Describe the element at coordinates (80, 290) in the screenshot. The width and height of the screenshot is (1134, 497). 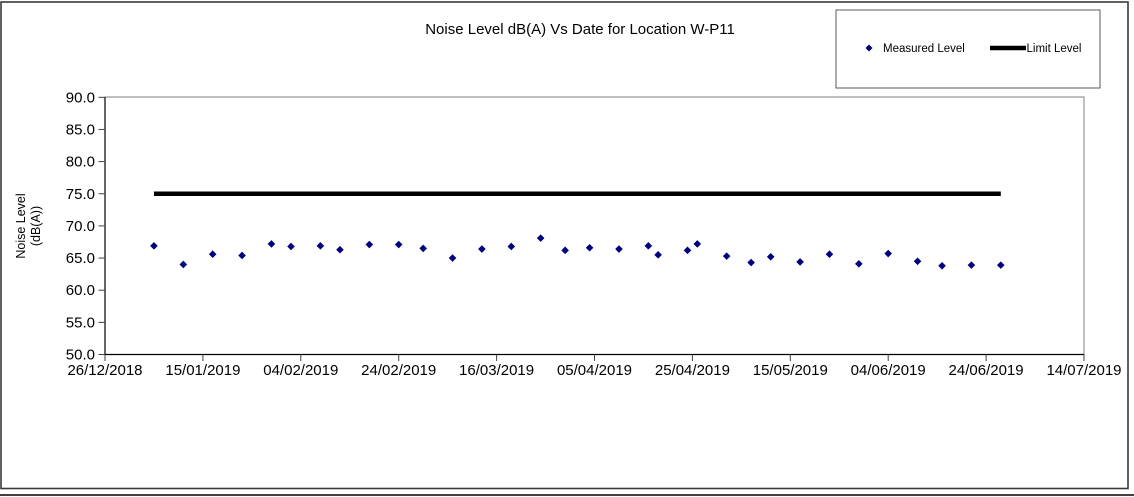
I see `y-tick-label: 60.0` at that location.